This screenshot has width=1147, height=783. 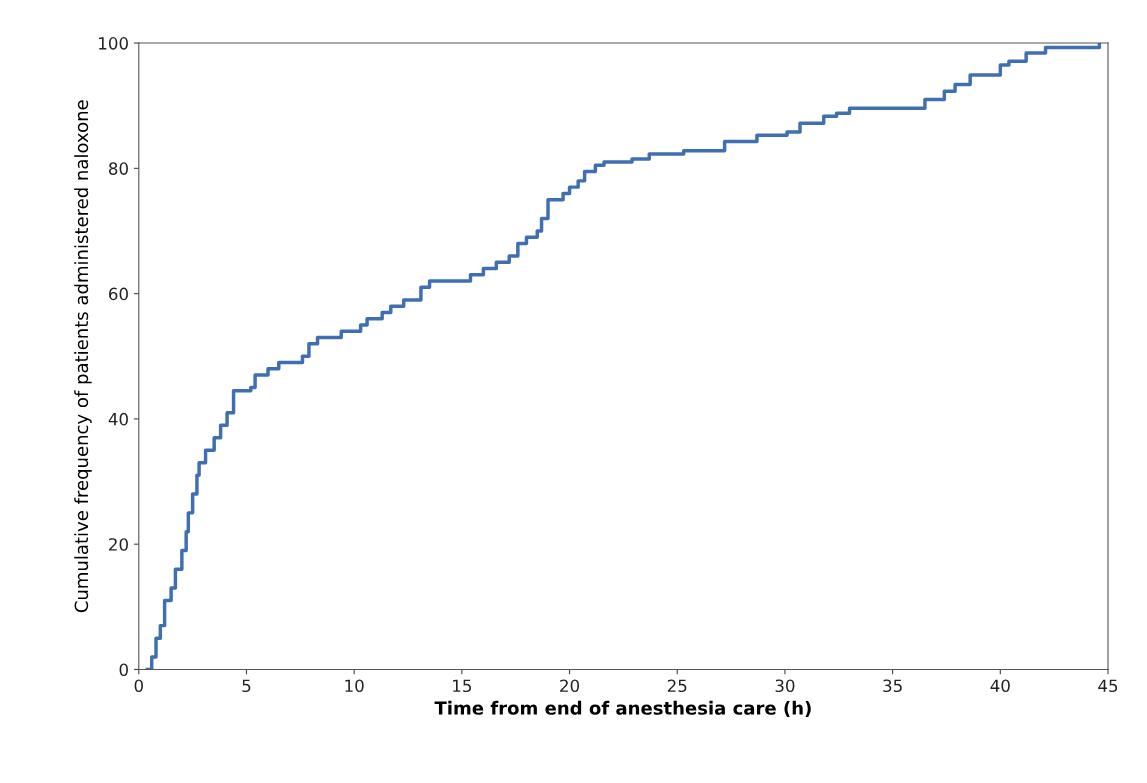 I want to click on x-tick-label: 45, so click(x=1108, y=686).